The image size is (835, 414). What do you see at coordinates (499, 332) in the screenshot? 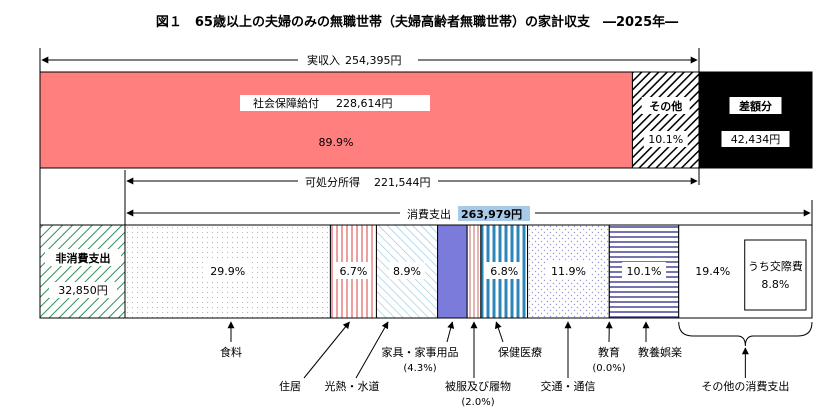
I see `arrow-medical` at bounding box center [499, 332].